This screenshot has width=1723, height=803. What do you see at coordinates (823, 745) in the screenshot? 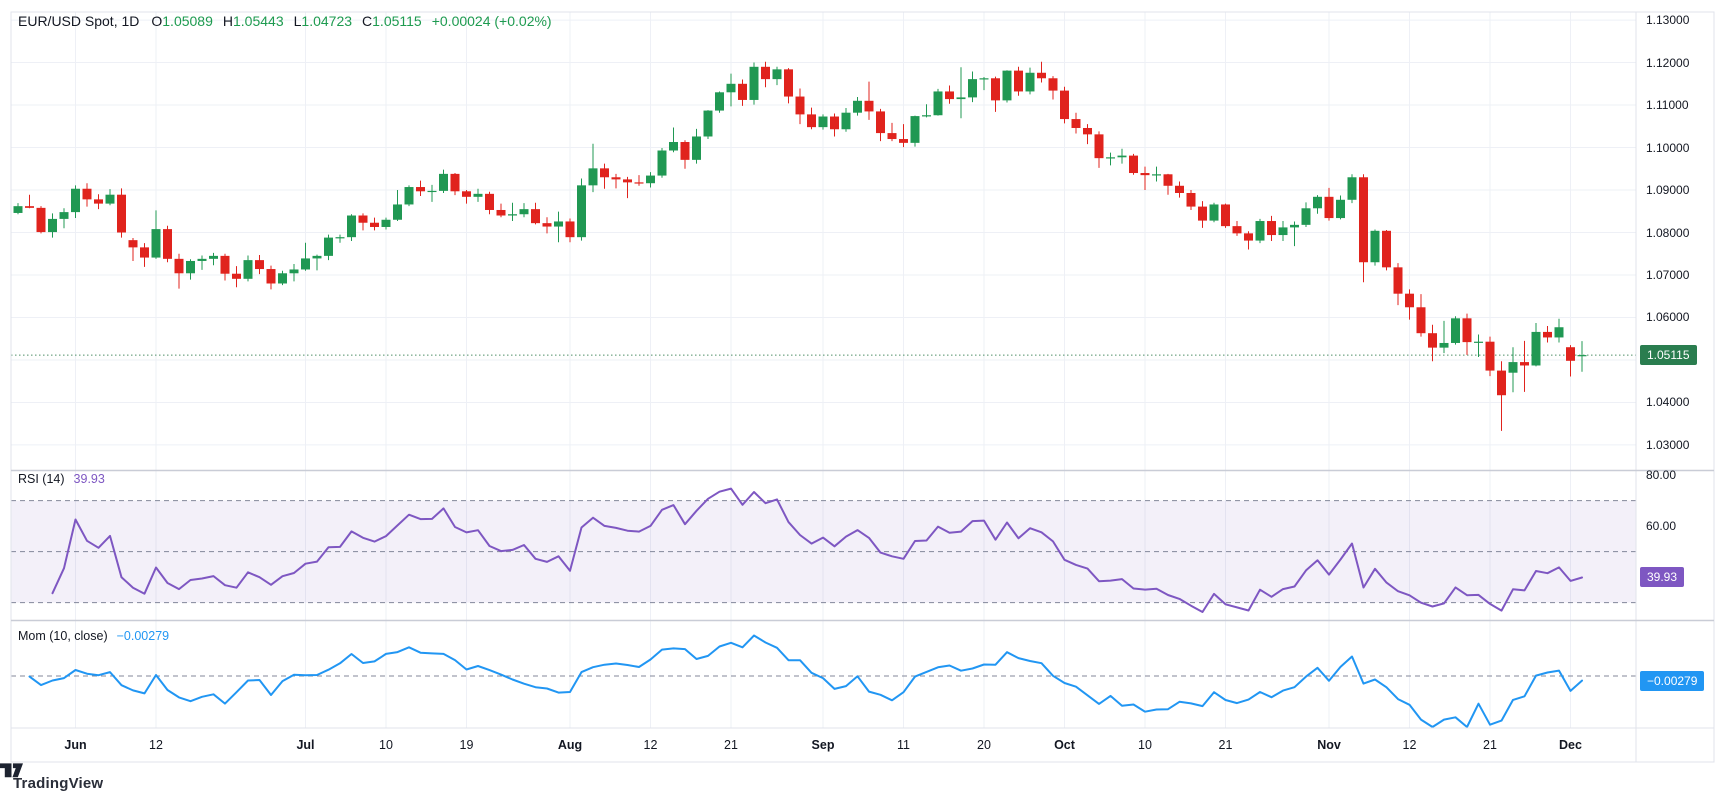
I see `time-axis-label: Sep` at bounding box center [823, 745].